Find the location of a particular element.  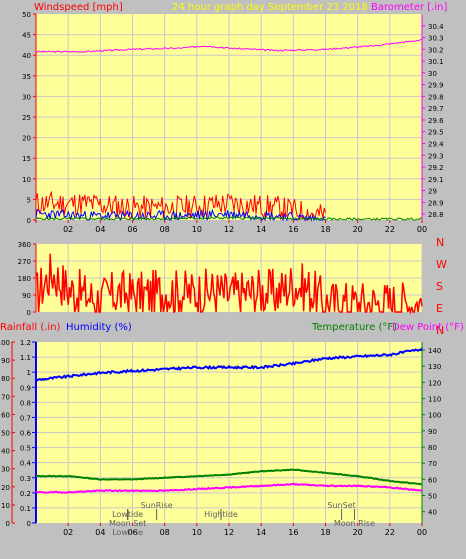

wind-tick-label: 15 is located at coordinates (26, 159).